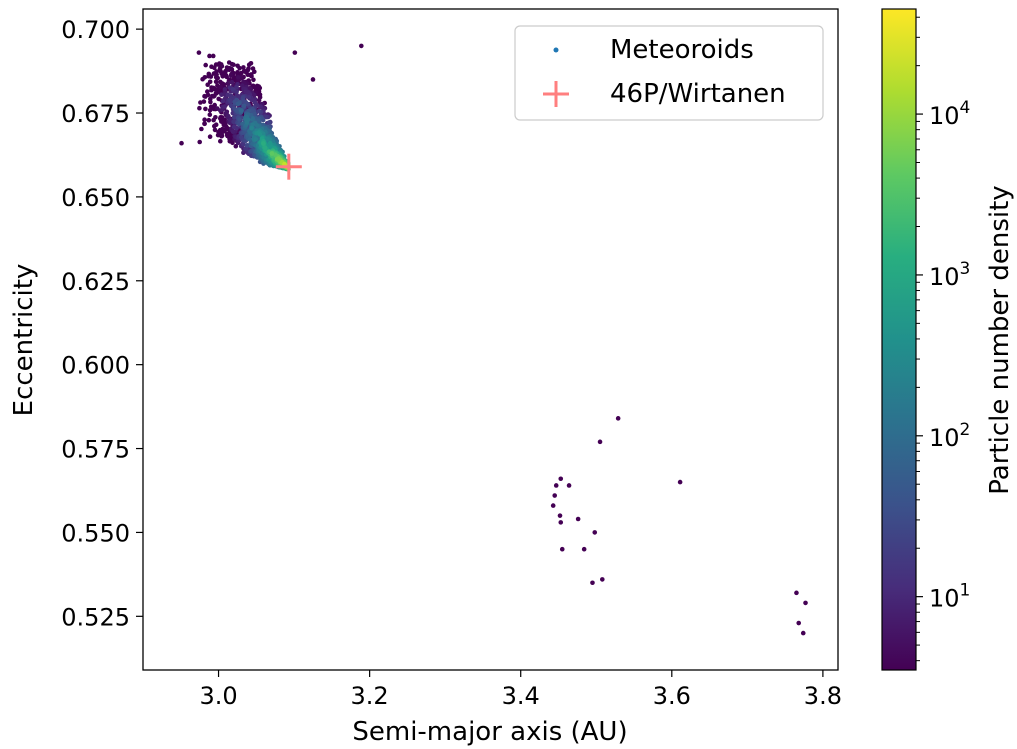  I want to click on y-axis-label: Eccentricity, so click(24, 340).